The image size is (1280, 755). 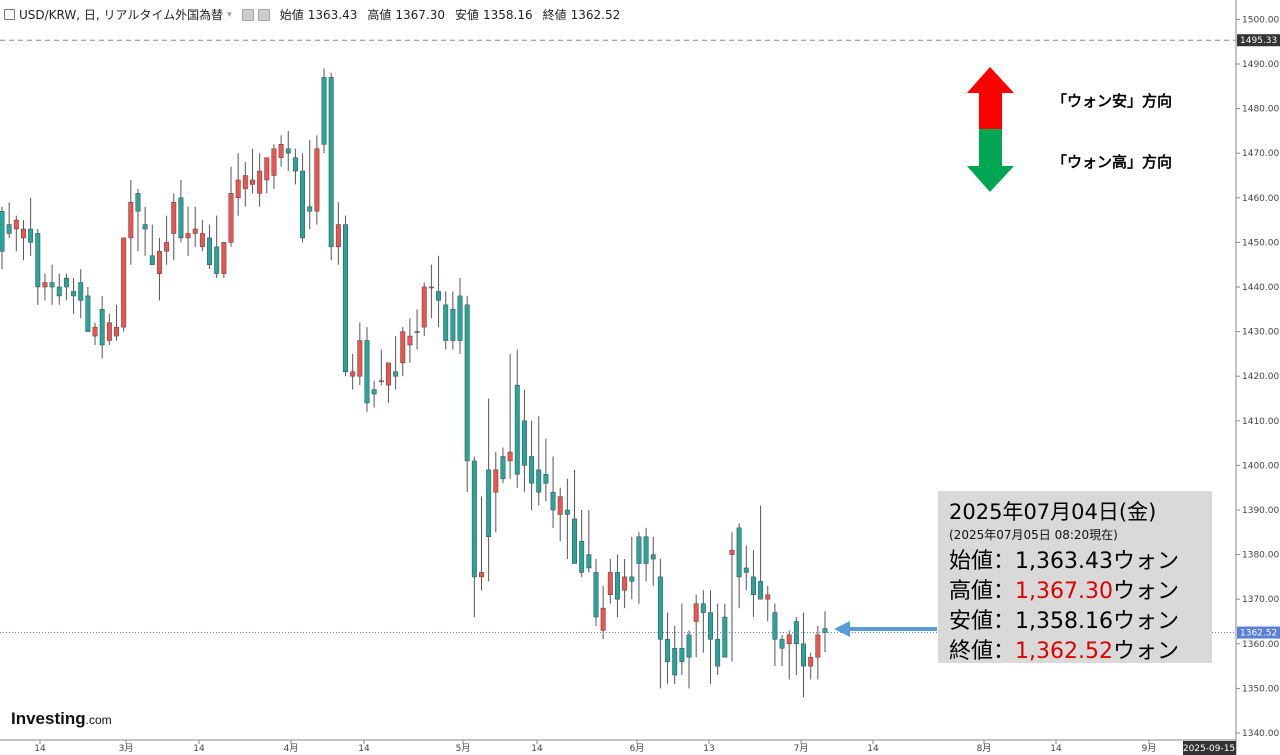 What do you see at coordinates (229, 14) in the screenshot?
I see `chevron-down-icon: ▾` at bounding box center [229, 14].